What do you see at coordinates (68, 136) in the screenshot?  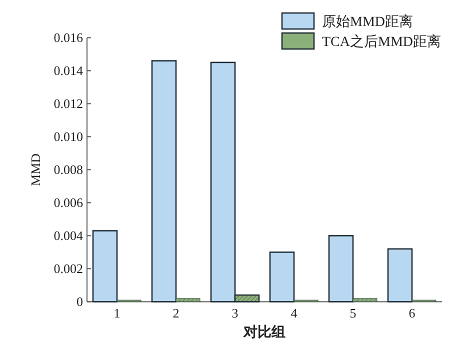 I see `y-tick-label: 0.010` at bounding box center [68, 136].